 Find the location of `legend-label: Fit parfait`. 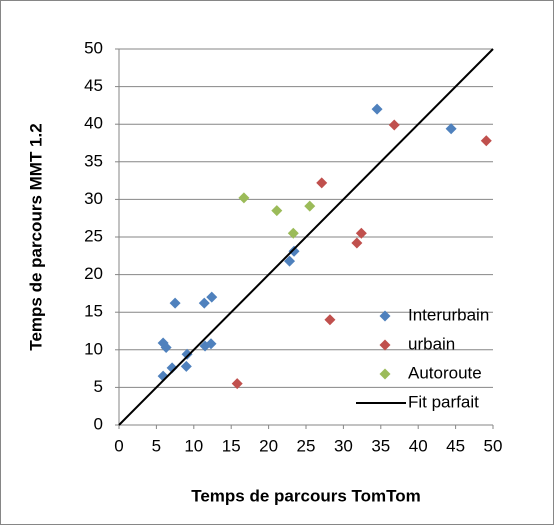

legend-label: Fit parfait is located at coordinates (443, 401).